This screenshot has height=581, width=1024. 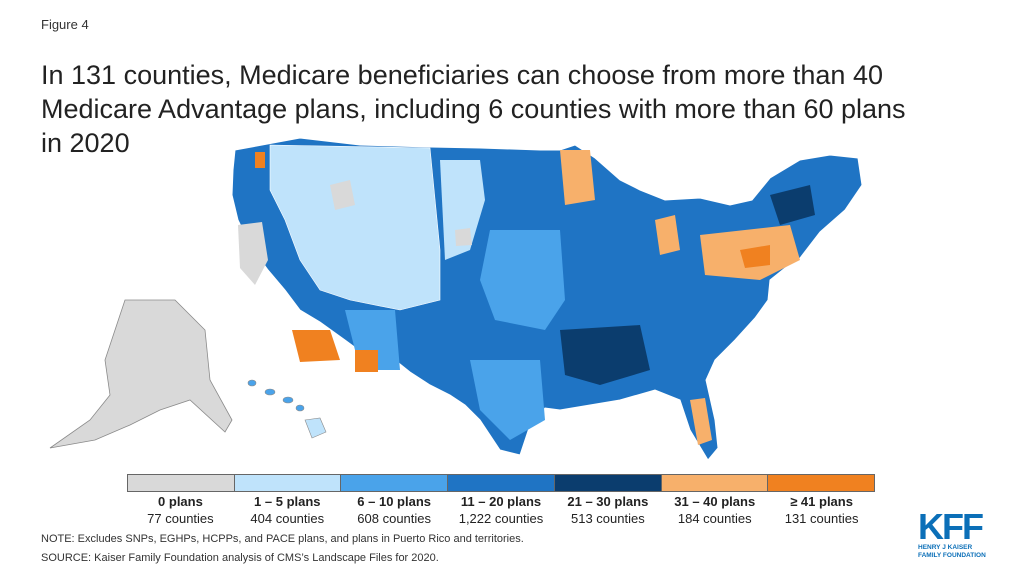 What do you see at coordinates (577, 177) in the screenshot?
I see `map-region-31-40-mn-wi` at bounding box center [577, 177].